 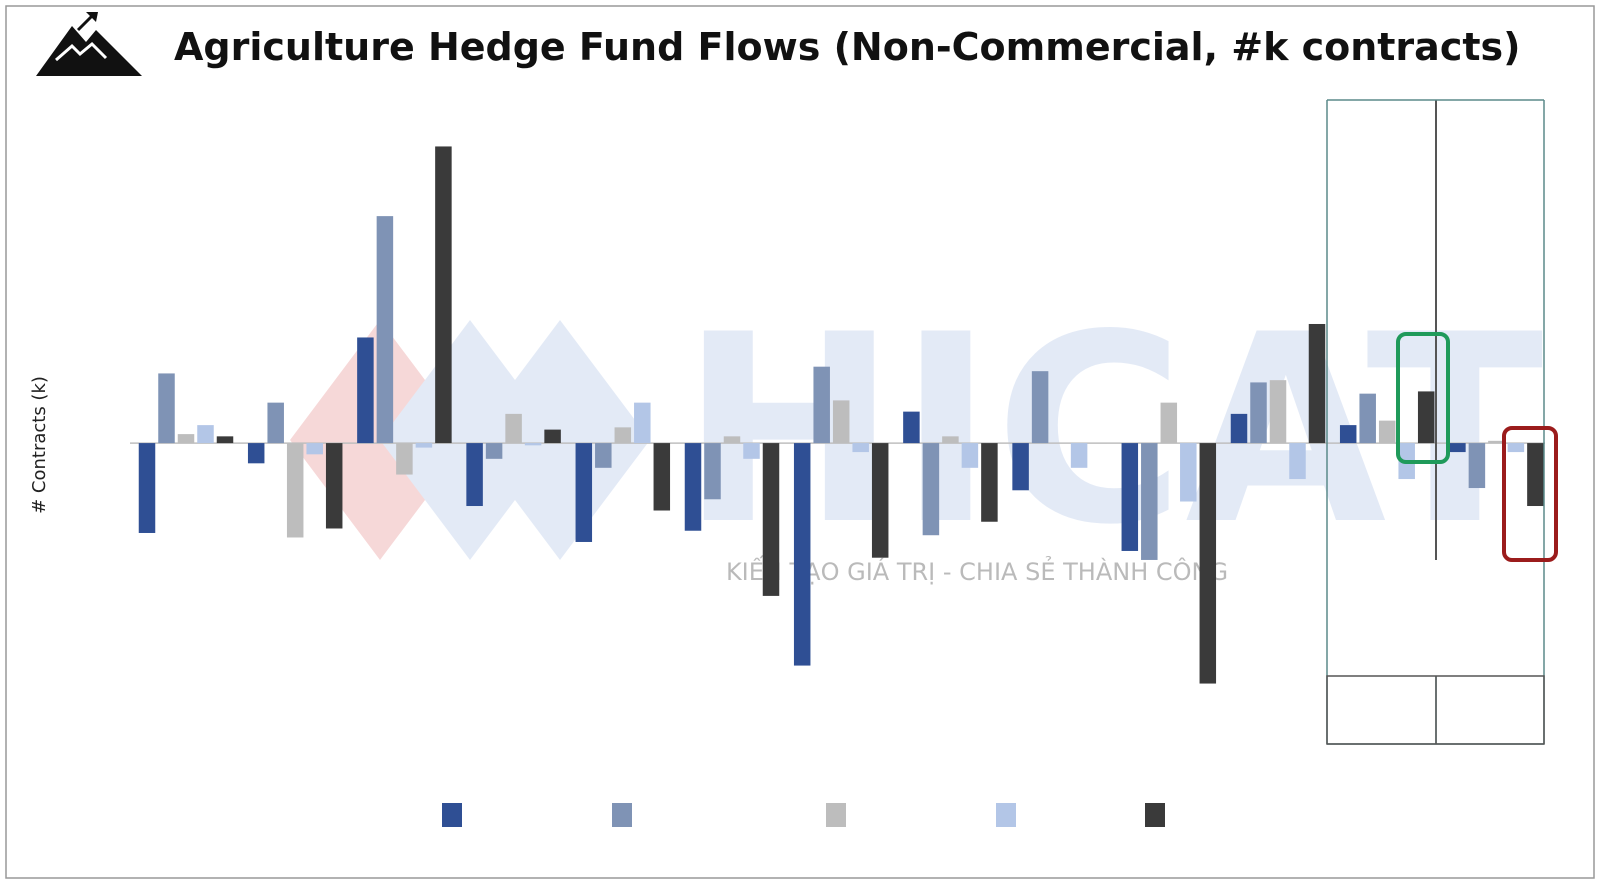 What do you see at coordinates (1155, 815) in the screenshot?
I see `legend-swatch-total` at bounding box center [1155, 815].